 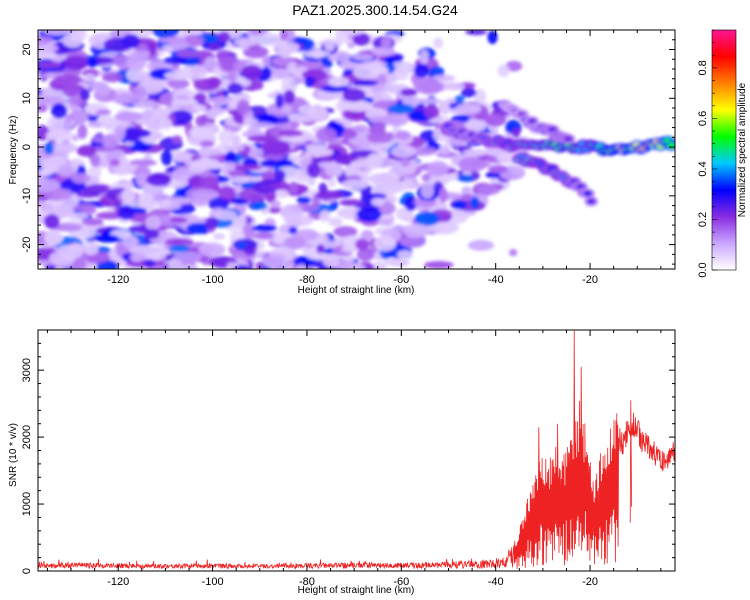 I want to click on colorbar-tick-label: 0.2, so click(x=703, y=219).